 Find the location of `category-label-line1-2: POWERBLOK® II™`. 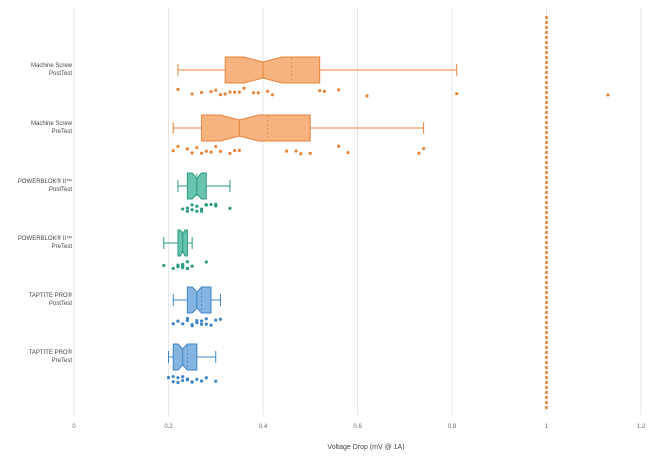

category-label-line1-2: POWERBLOK® II™ is located at coordinates (45, 181).